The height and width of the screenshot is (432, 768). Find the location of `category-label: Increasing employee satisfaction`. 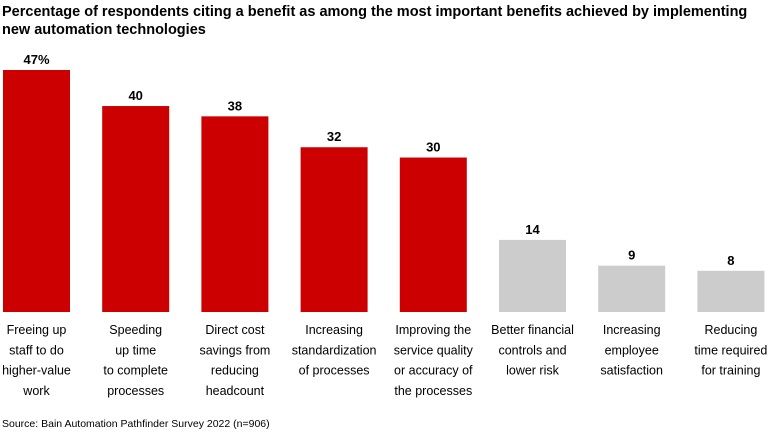

category-label: Increasing employee satisfaction is located at coordinates (631, 350).